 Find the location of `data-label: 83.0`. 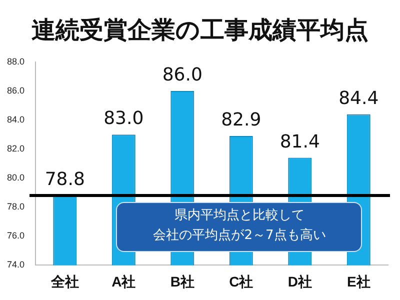

data-label: 83.0 is located at coordinates (124, 119).